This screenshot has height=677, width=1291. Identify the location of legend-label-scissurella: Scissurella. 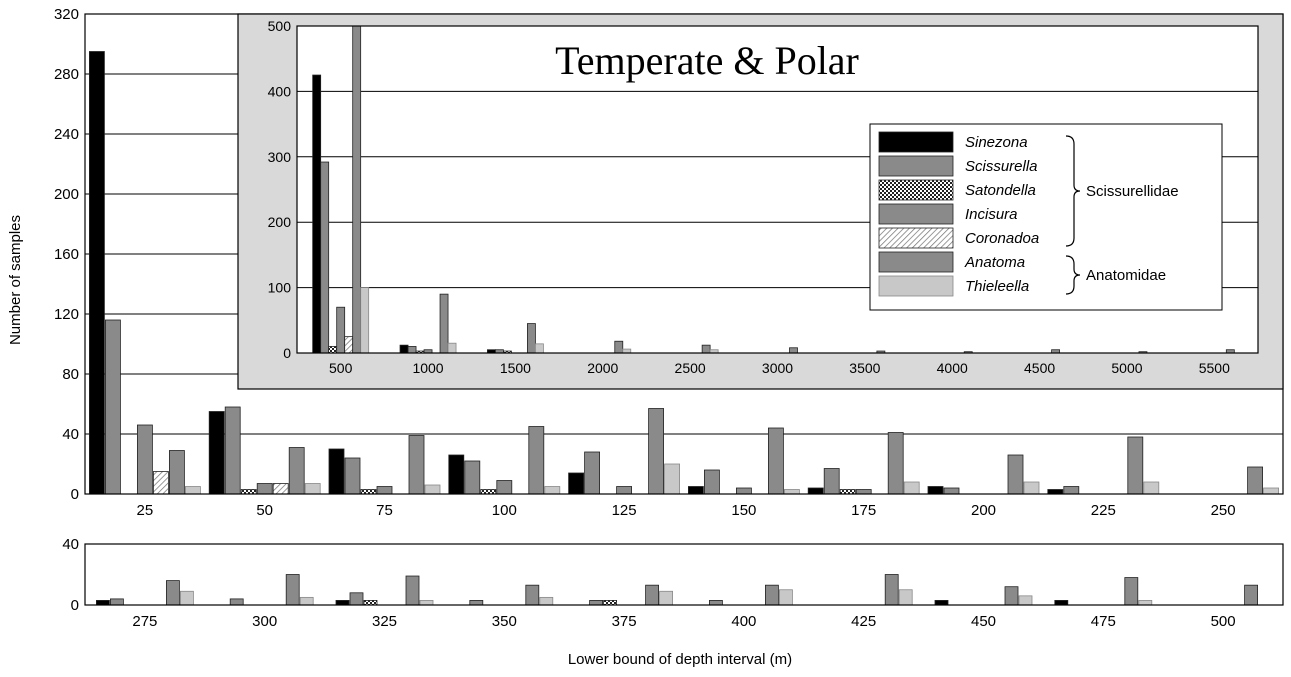
(1001, 166).